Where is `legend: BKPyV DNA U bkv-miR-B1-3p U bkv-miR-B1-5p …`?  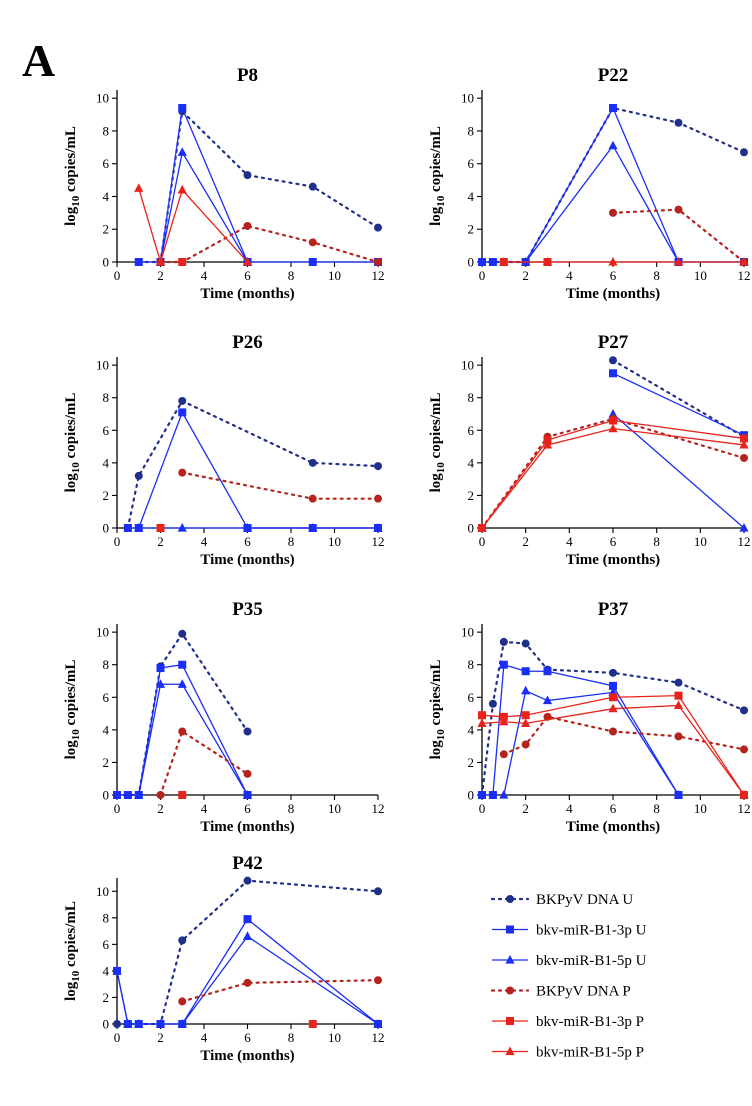 legend: BKPyV DNA U bkv-miR-B1-3p U bkv-miR-B1-5p … is located at coordinates (568, 976).